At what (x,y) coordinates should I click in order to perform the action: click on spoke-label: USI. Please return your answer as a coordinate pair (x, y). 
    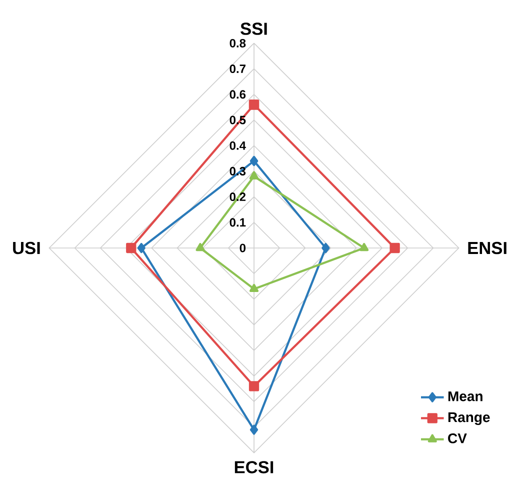
    Looking at the image, I should click on (26, 248).